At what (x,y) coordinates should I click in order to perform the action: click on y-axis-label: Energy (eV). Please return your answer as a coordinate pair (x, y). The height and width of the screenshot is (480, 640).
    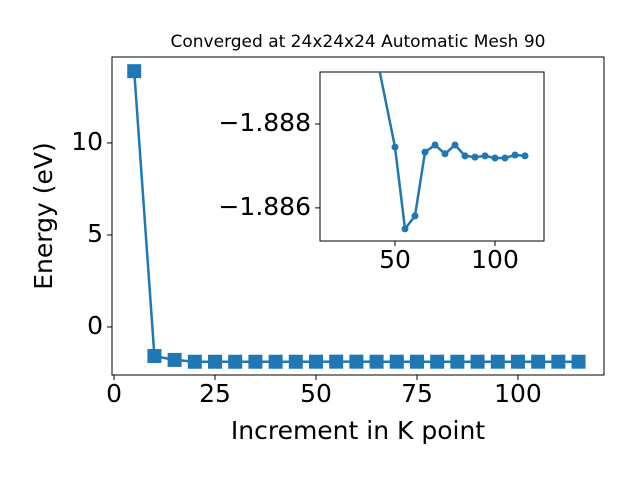
    Looking at the image, I should click on (43, 215).